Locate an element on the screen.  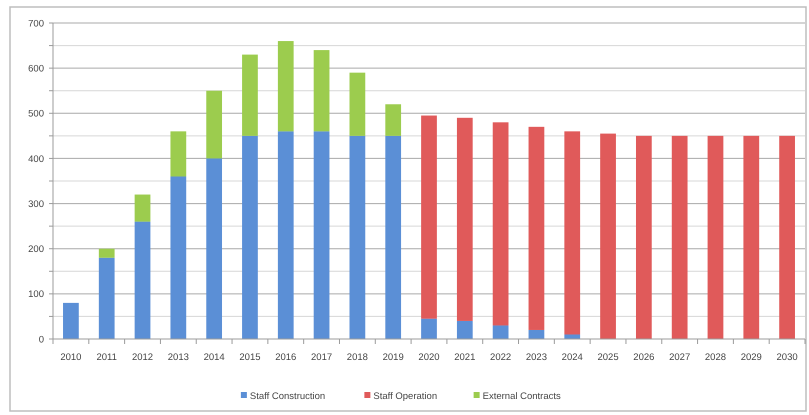
y-tick-label: 500 is located at coordinates (36, 114).